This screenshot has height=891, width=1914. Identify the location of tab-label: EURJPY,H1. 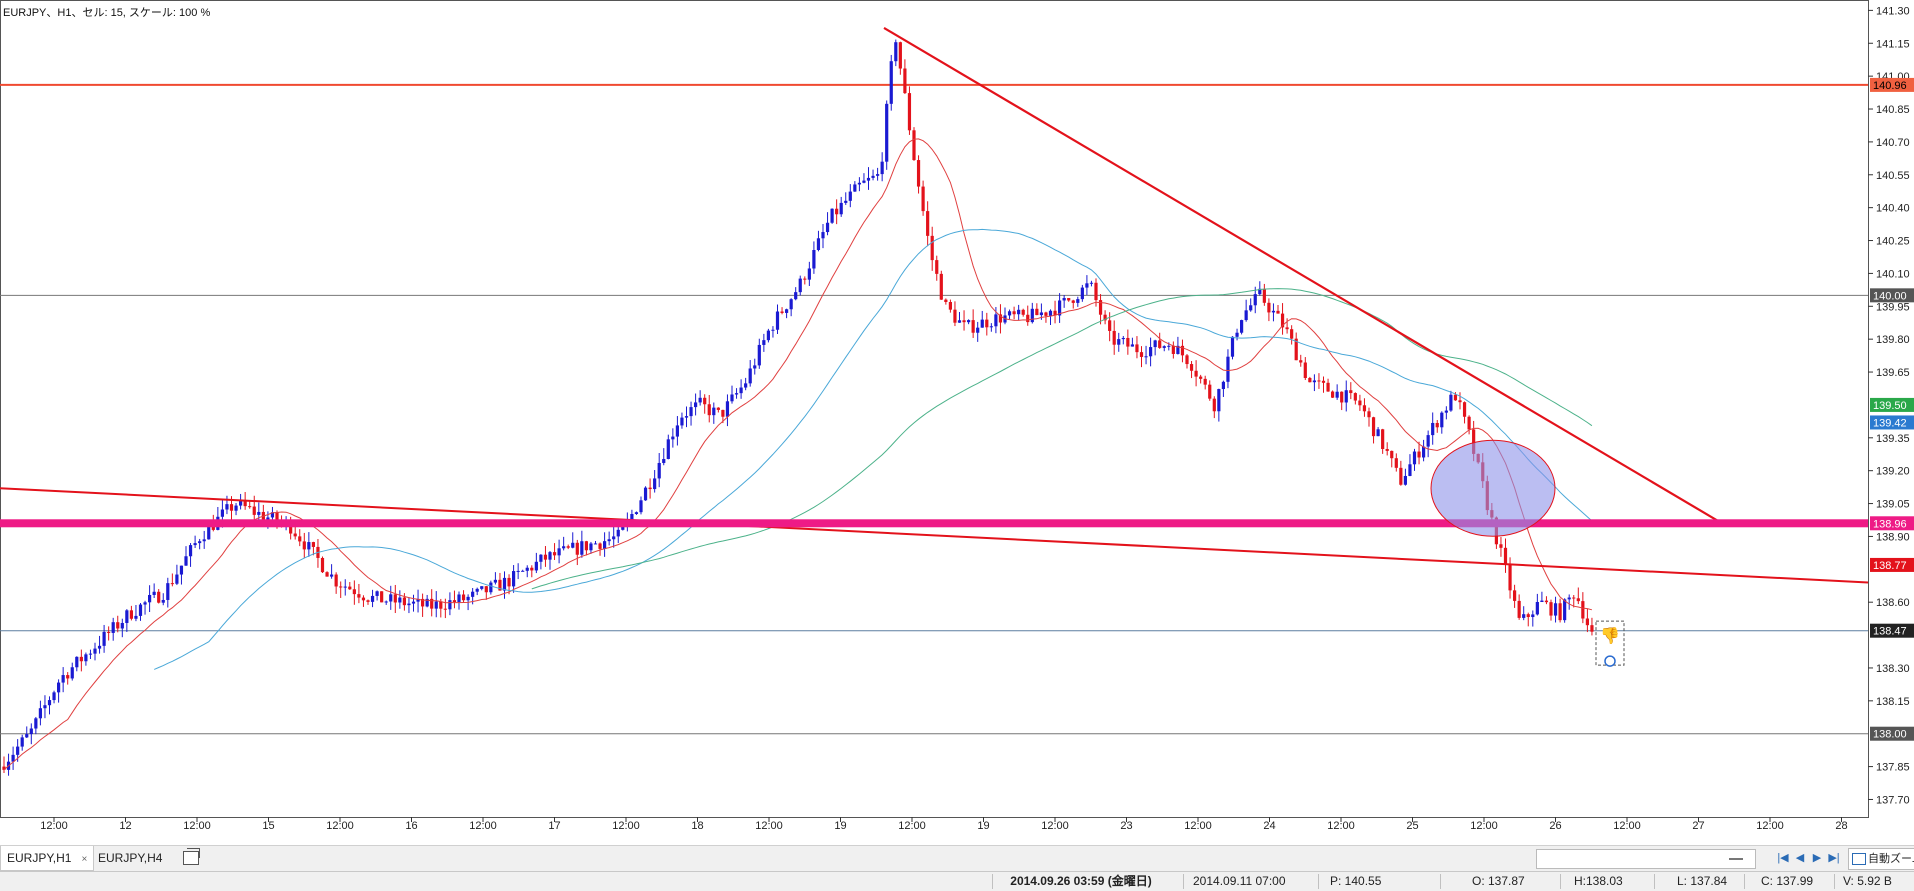
(39, 858).